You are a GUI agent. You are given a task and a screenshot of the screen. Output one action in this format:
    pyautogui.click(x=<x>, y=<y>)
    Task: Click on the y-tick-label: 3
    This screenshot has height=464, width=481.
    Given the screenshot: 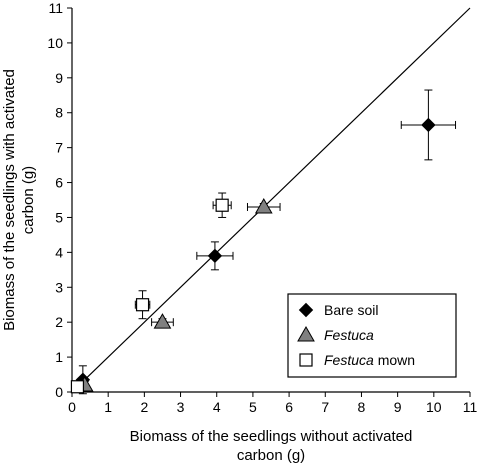 What is the action you would take?
    pyautogui.click(x=59, y=287)
    